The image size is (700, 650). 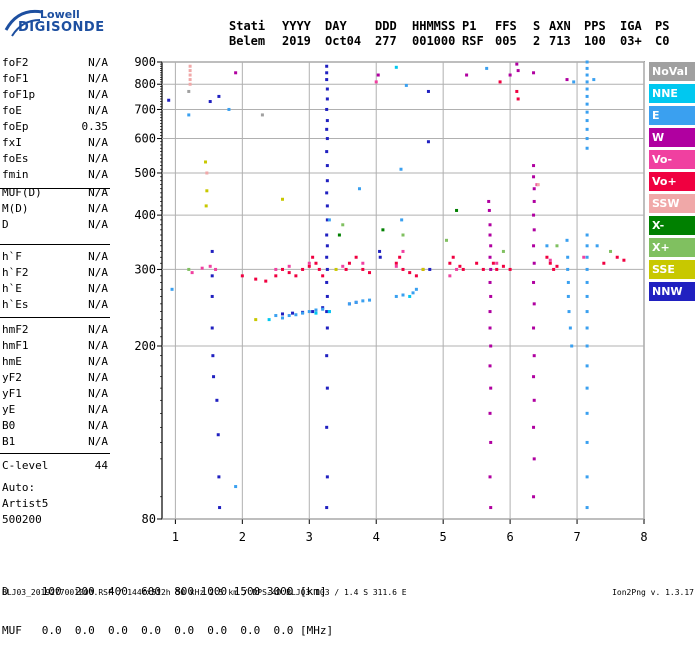 What do you see at coordinates (434, 26) in the screenshot?
I see `header-label-hhmmss: HHMMSS` at bounding box center [434, 26].